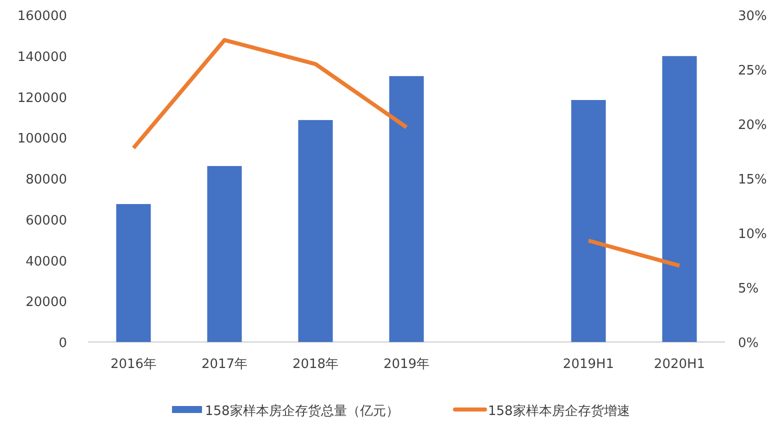 This screenshot has width=774, height=430. I want to click on y2-tick-label: 25%, so click(752, 71).